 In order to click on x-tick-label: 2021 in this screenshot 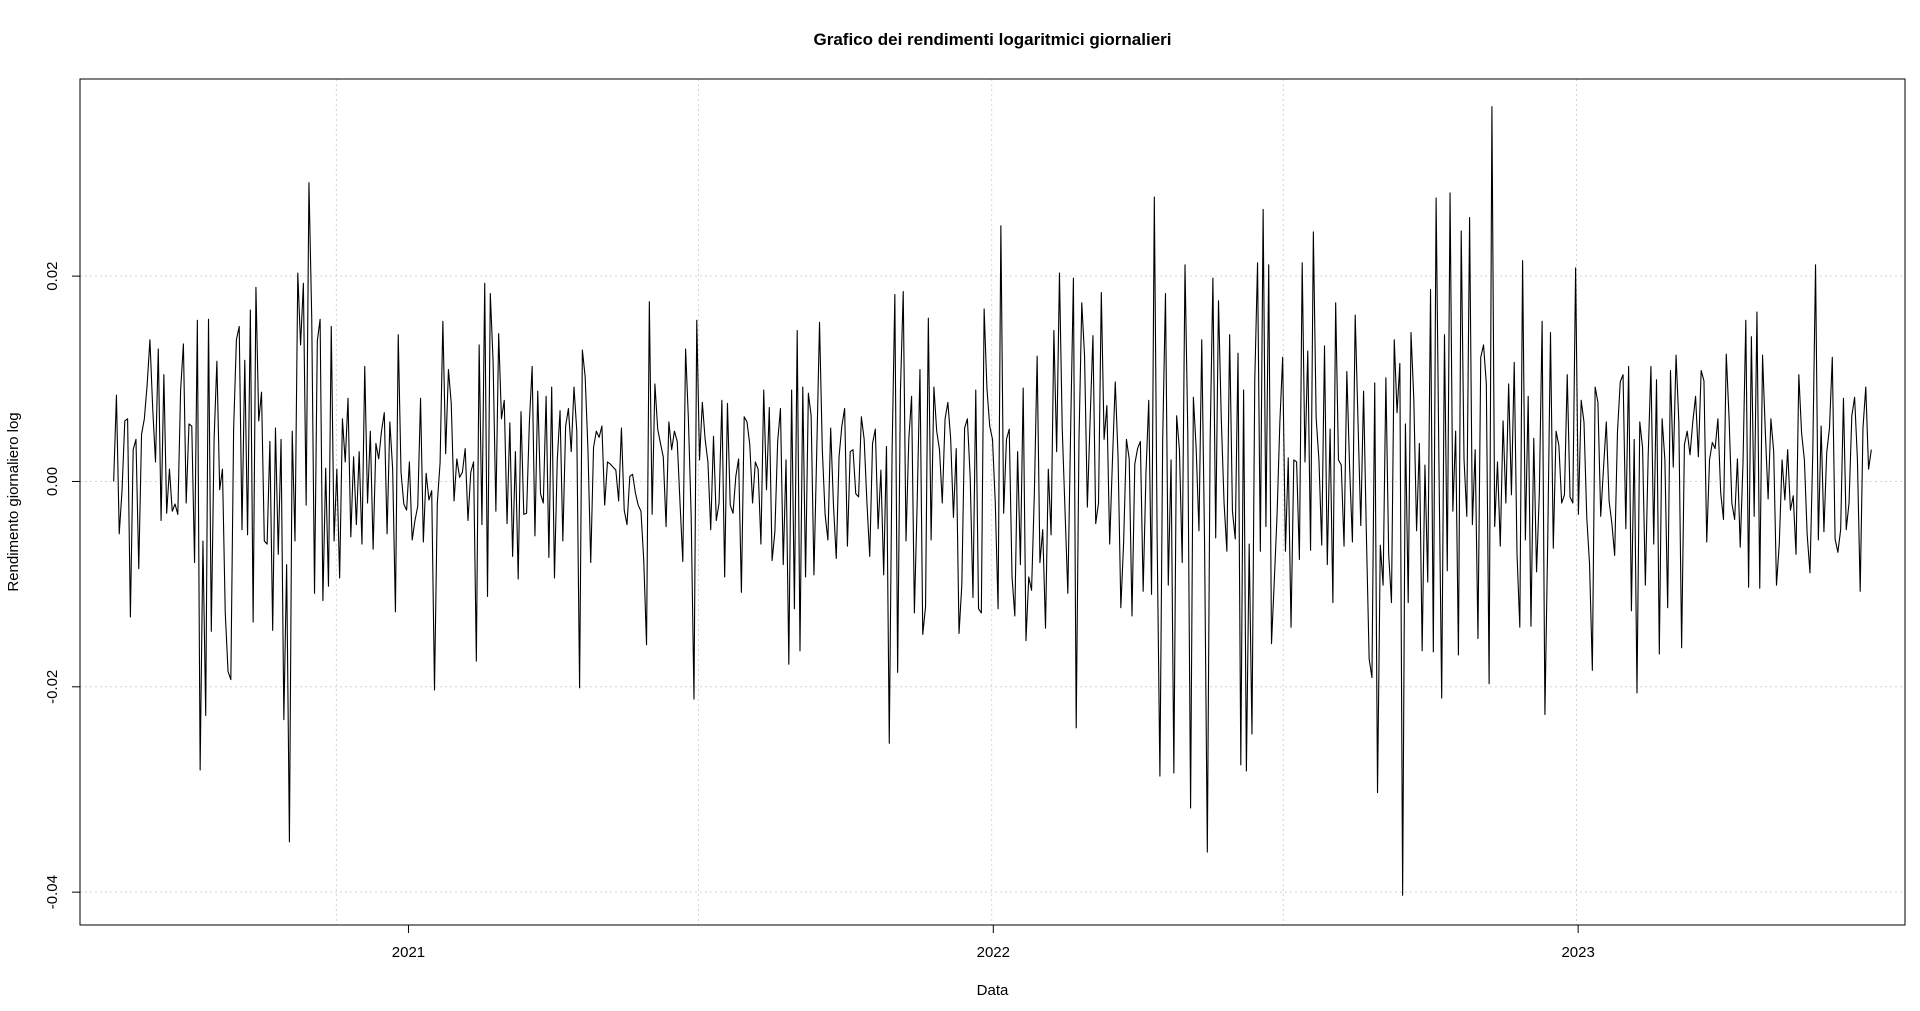, I will do `click(408, 952)`.